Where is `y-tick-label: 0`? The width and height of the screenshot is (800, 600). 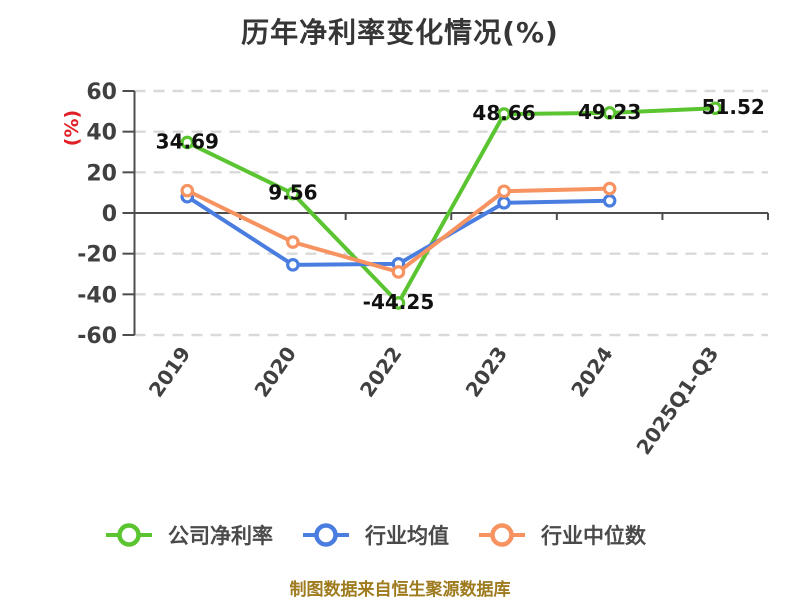
y-tick-label: 0 is located at coordinates (109, 214).